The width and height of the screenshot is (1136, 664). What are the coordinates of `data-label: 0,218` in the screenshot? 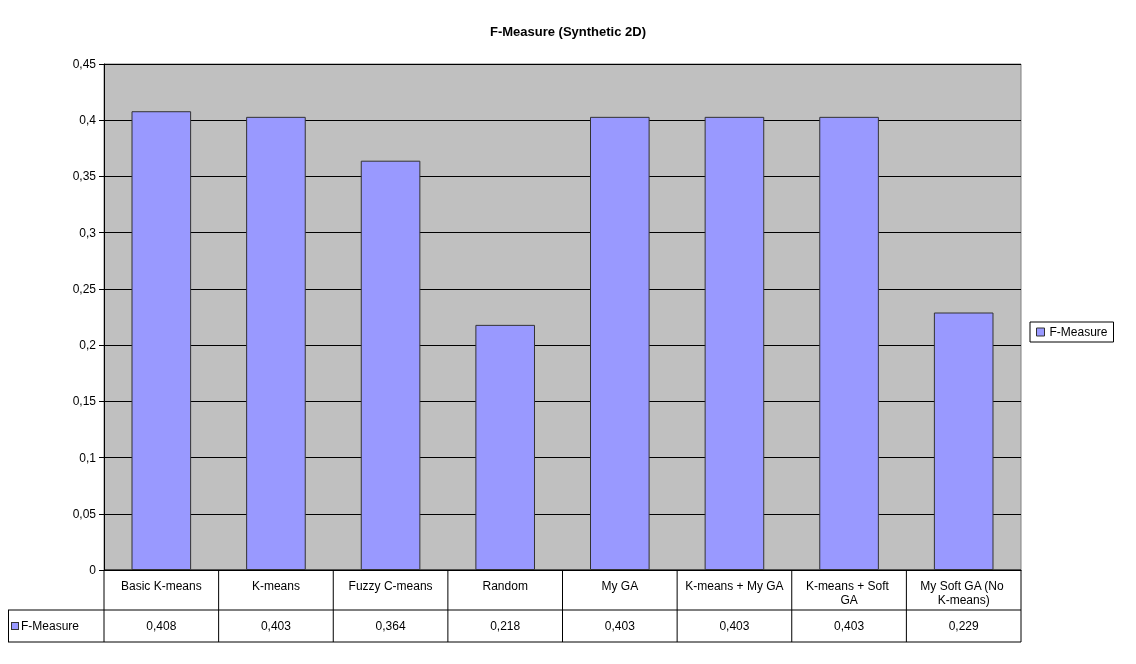 It's located at (505, 626).